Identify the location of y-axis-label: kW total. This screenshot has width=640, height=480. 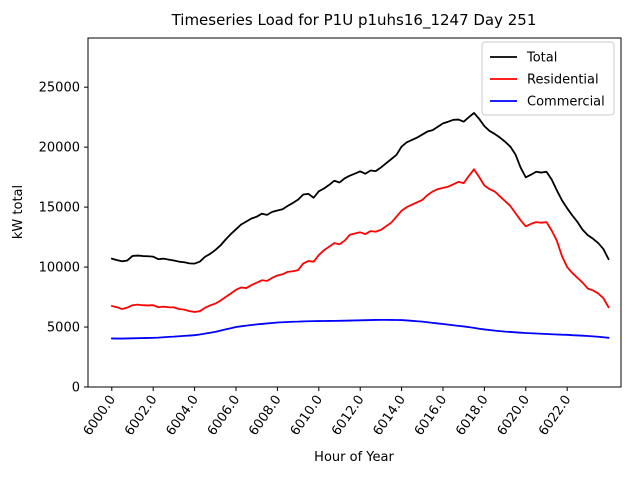
(18, 212).